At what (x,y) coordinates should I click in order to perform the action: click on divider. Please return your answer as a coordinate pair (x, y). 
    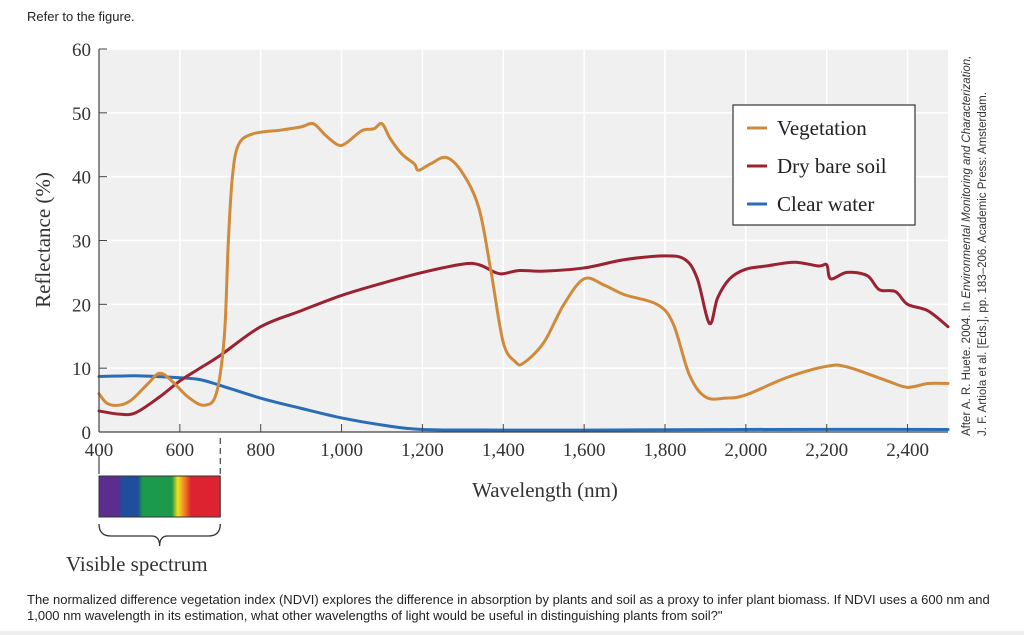
    Looking at the image, I should click on (512, 633).